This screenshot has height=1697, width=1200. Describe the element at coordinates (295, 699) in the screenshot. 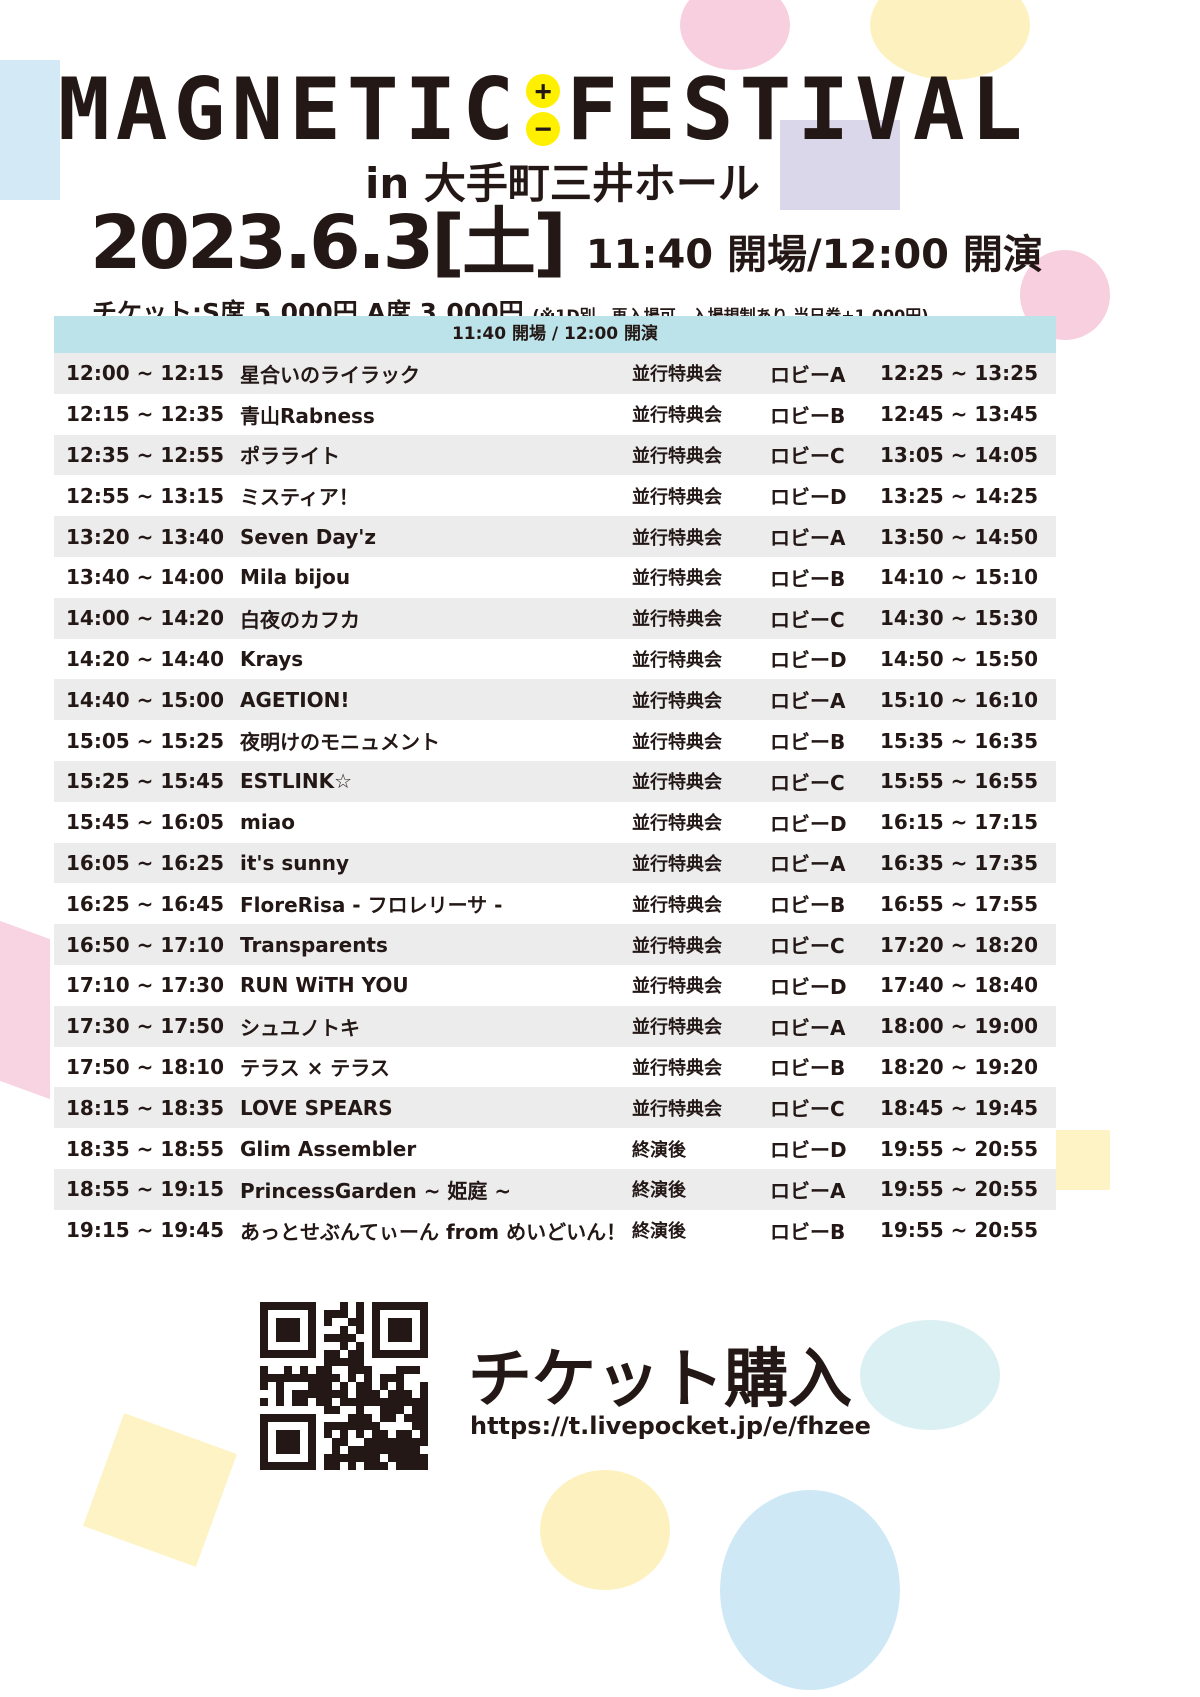

I see `performer: AGETION!` at that location.